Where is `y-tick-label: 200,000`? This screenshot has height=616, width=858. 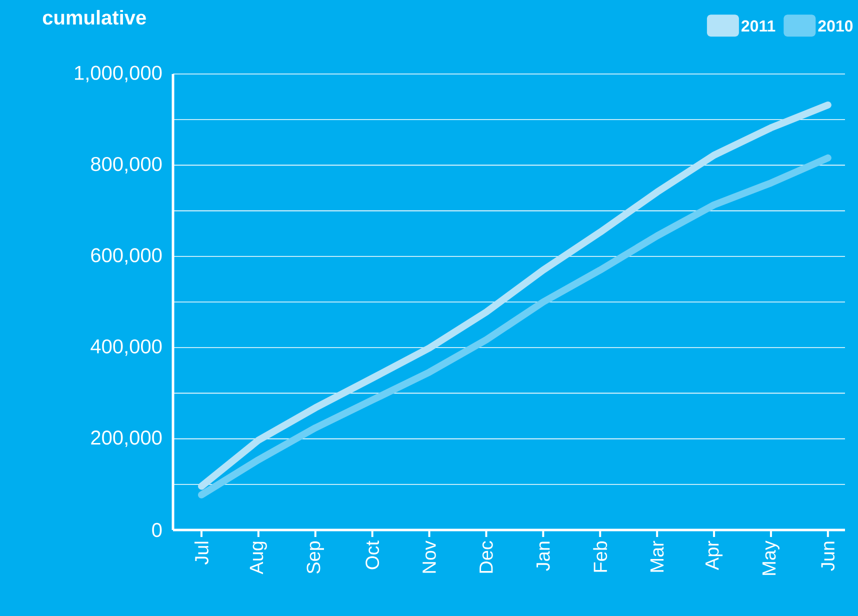
y-tick-label: 200,000 is located at coordinates (126, 439).